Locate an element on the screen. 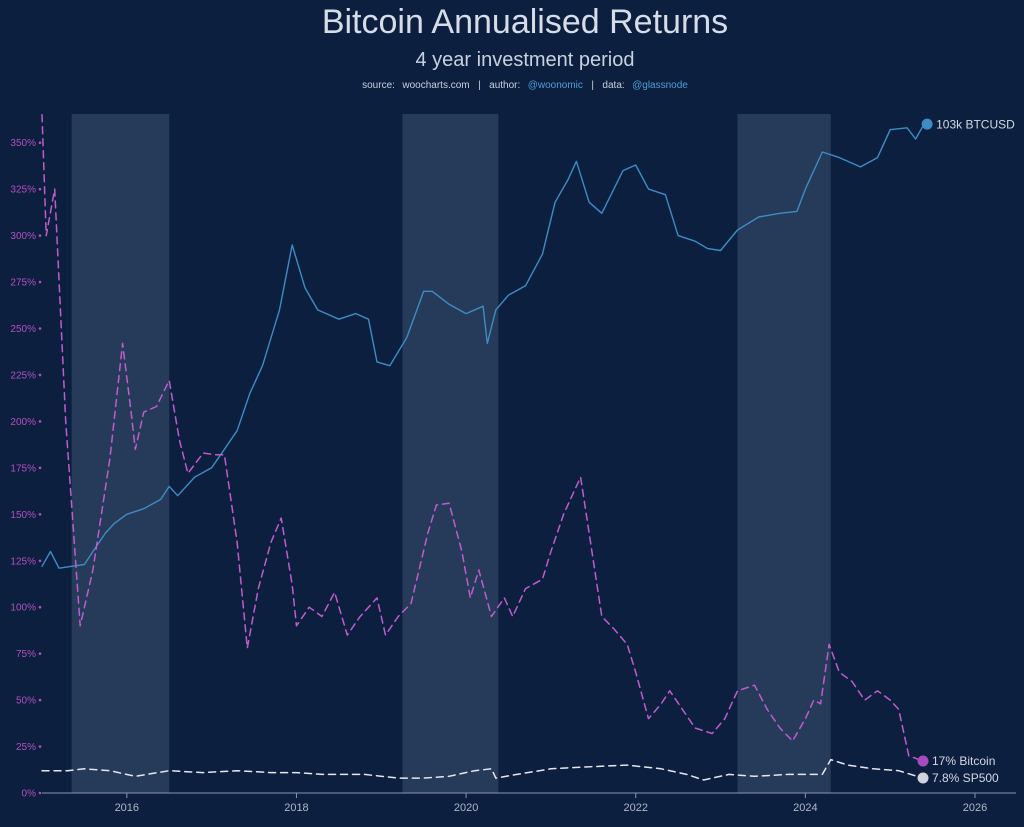 The height and width of the screenshot is (827, 1024). source-prefix: source: is located at coordinates (378, 85).